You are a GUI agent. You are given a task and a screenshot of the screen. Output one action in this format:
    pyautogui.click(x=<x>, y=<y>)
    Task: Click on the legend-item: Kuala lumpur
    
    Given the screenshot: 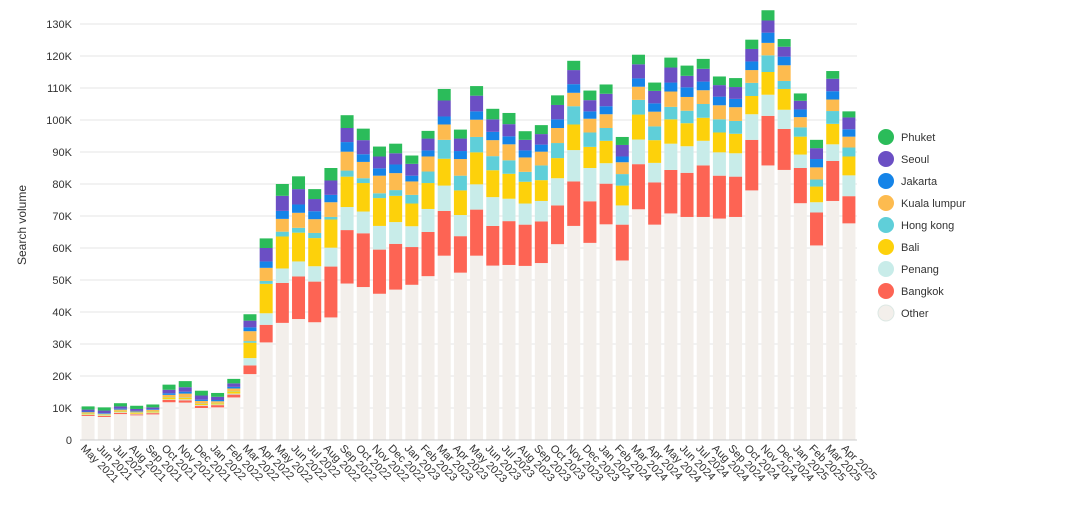 What is the action you would take?
    pyautogui.click(x=922, y=203)
    